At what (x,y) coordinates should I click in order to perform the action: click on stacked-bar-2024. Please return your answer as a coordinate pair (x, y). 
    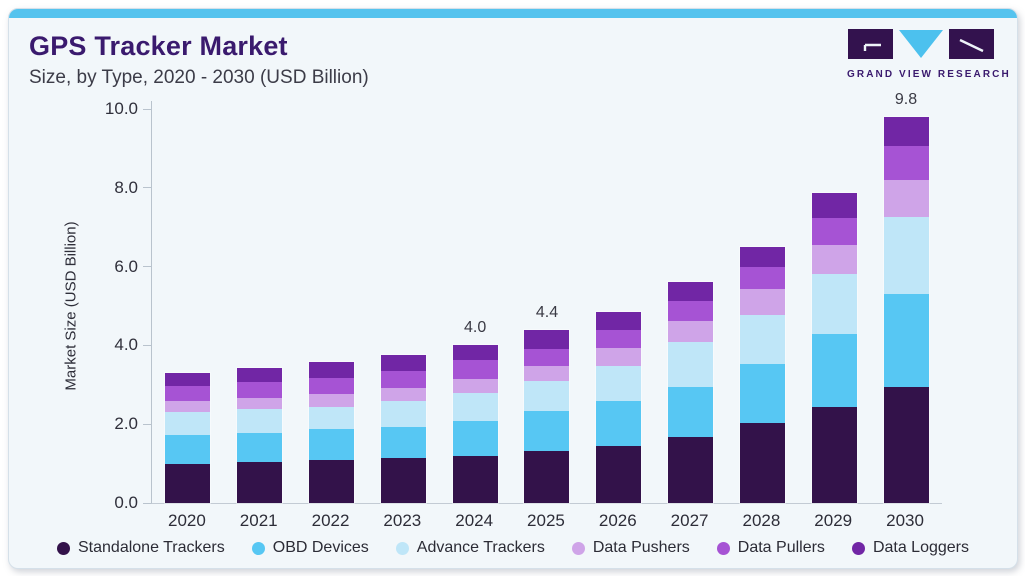
    Looking at the image, I should click on (475, 424).